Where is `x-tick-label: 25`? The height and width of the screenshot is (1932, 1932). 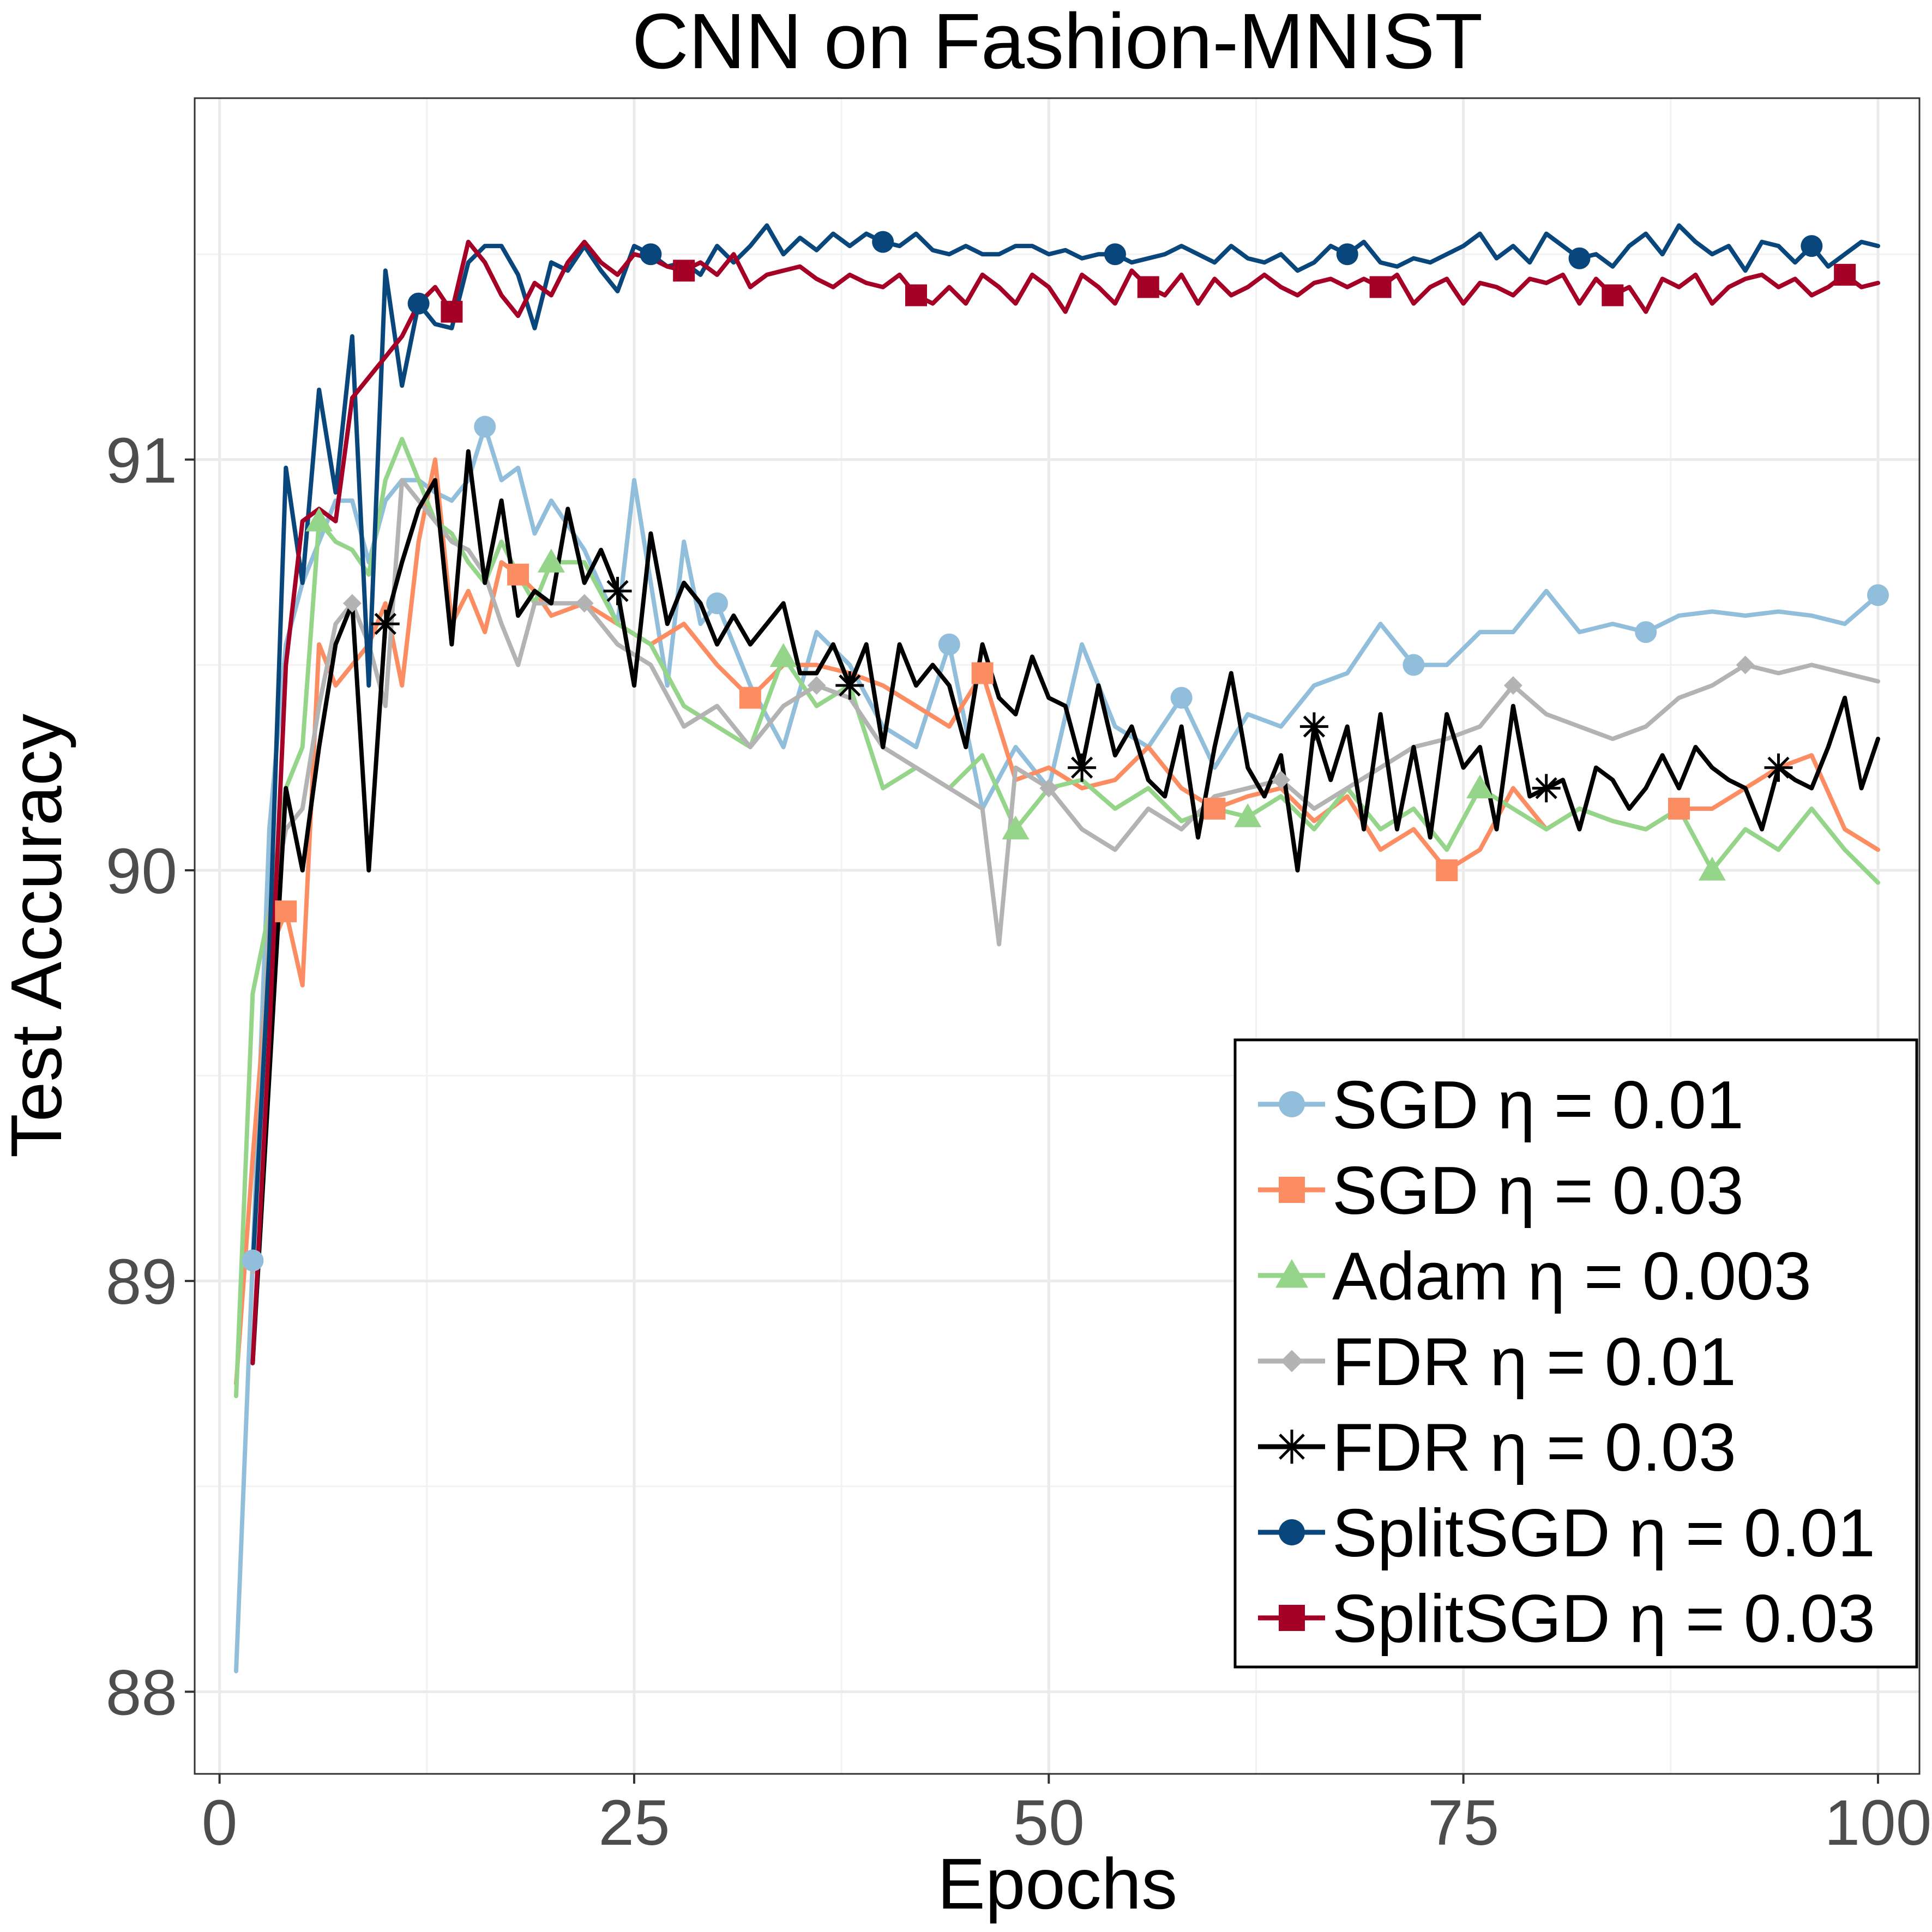
x-tick-label: 25 is located at coordinates (634, 1823).